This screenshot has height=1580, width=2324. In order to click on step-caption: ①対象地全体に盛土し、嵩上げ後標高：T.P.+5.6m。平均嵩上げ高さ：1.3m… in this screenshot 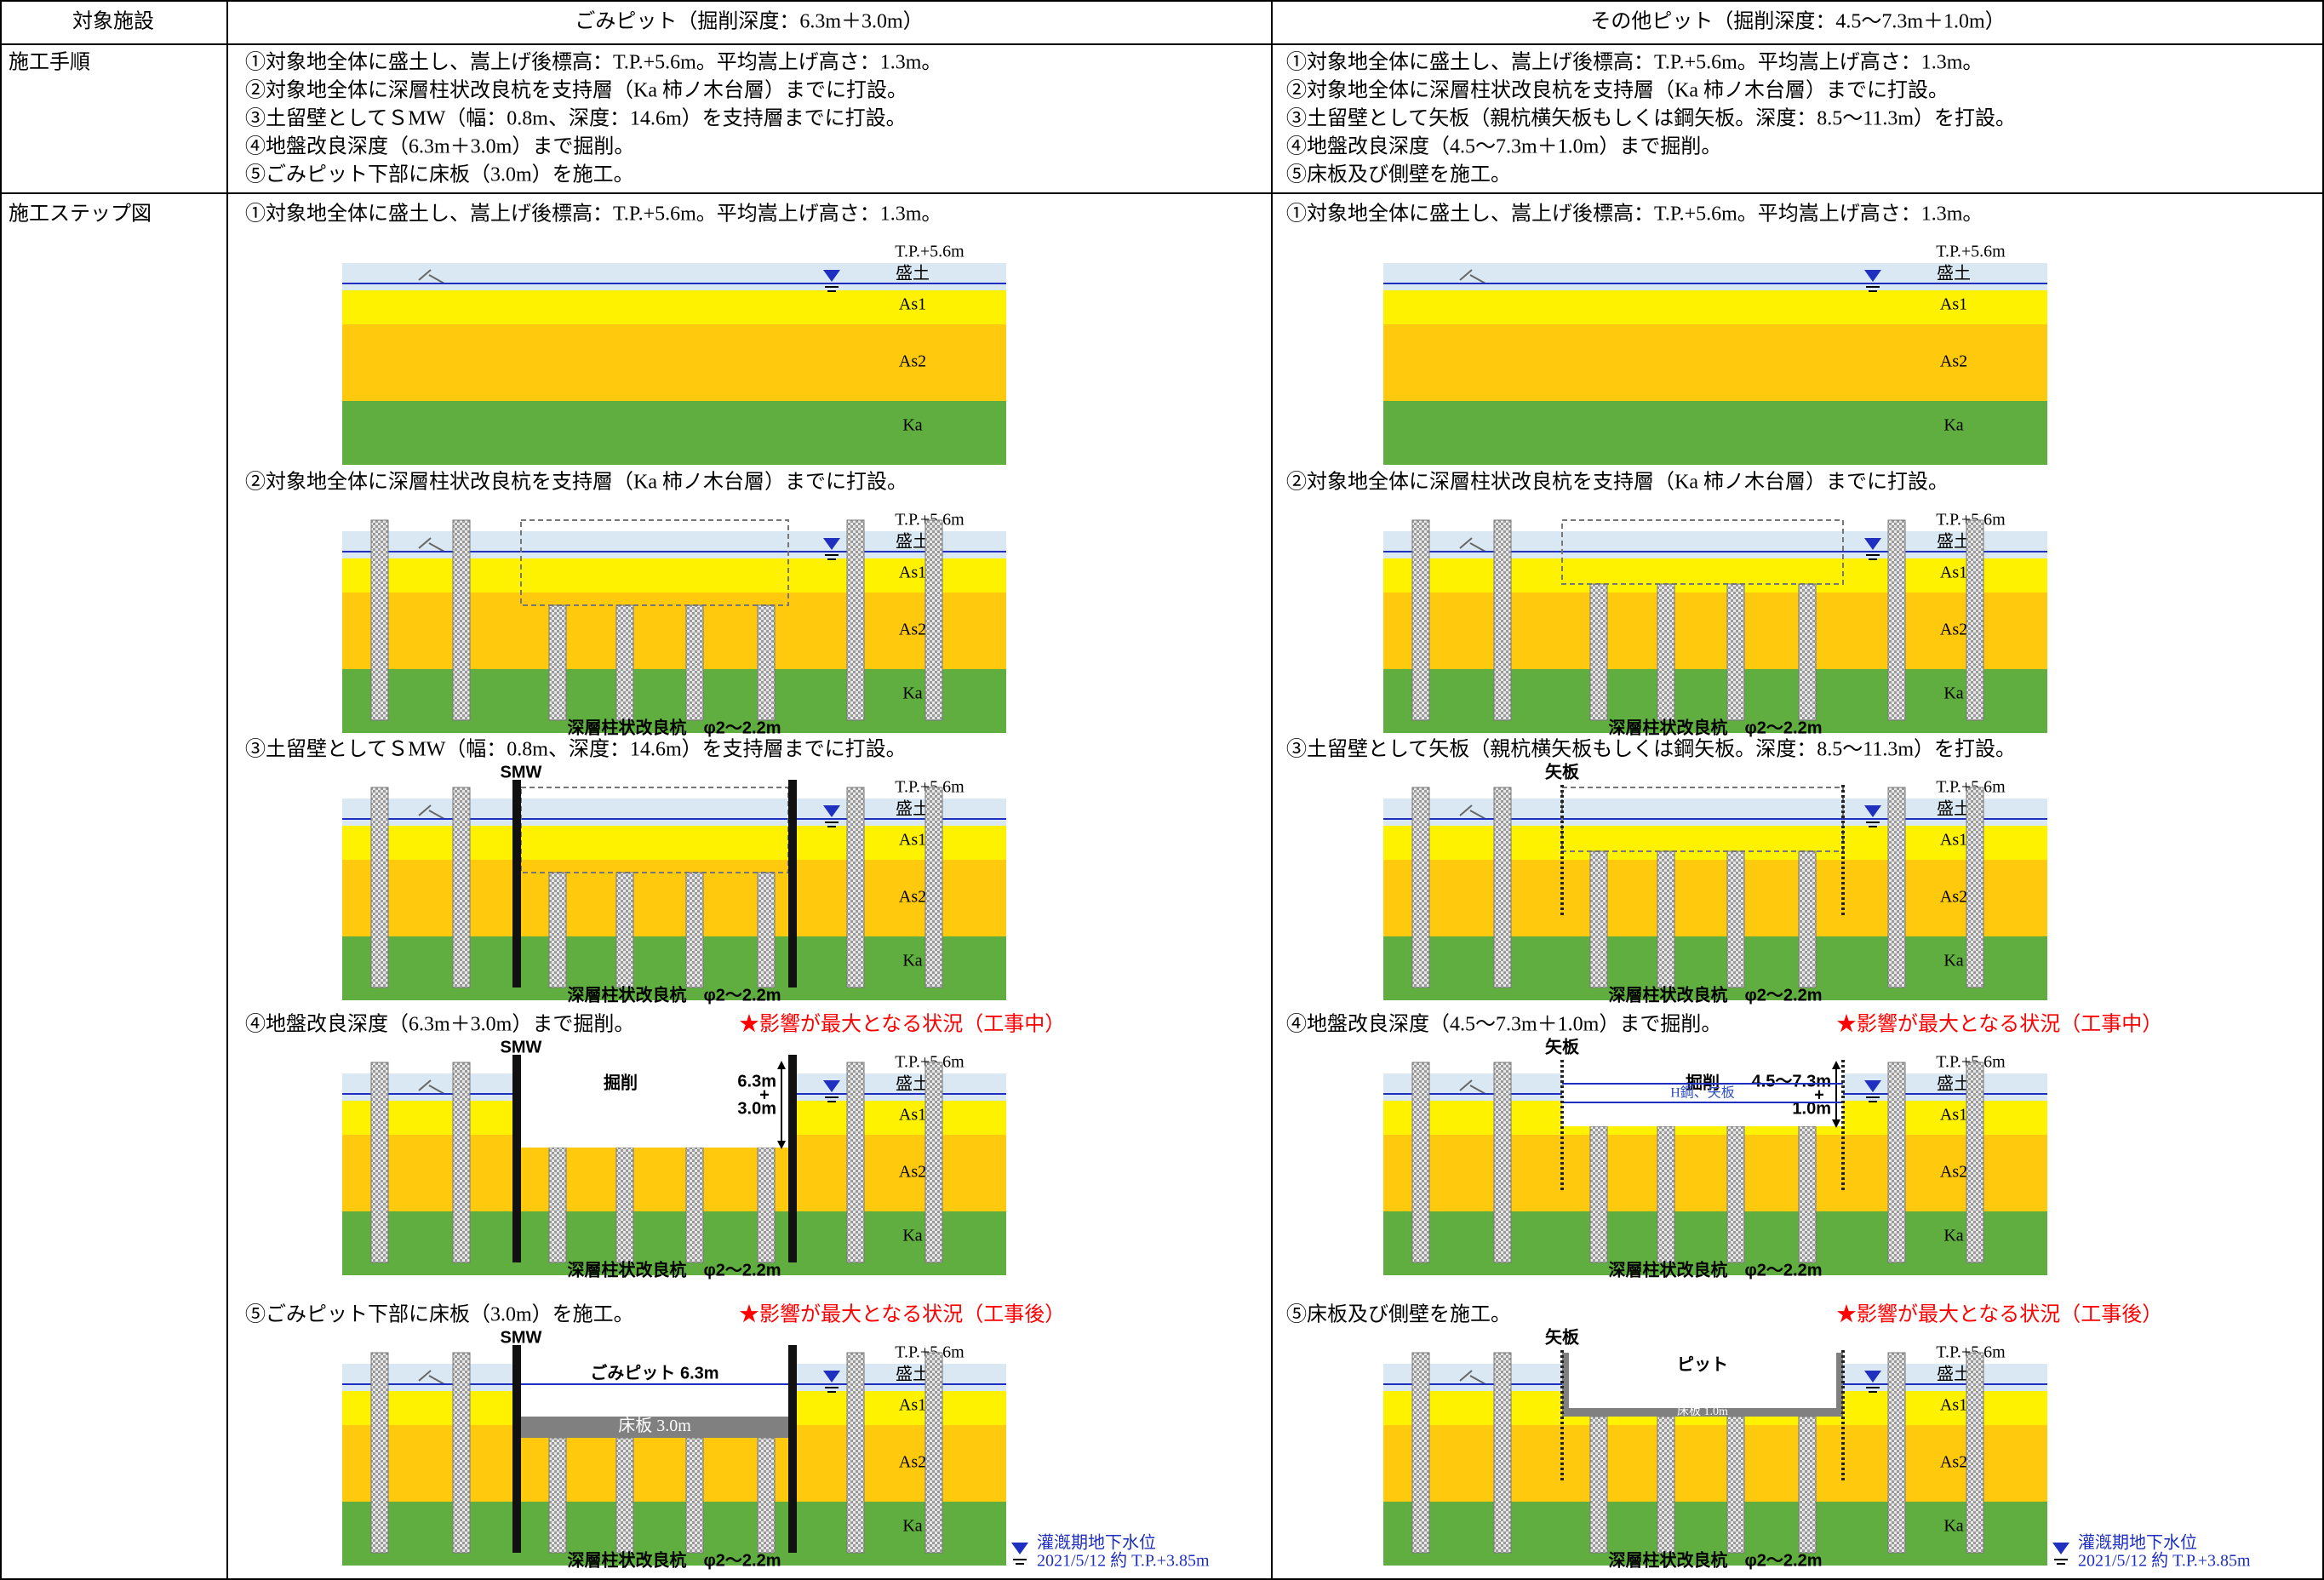, I will do `click(1634, 215)`.